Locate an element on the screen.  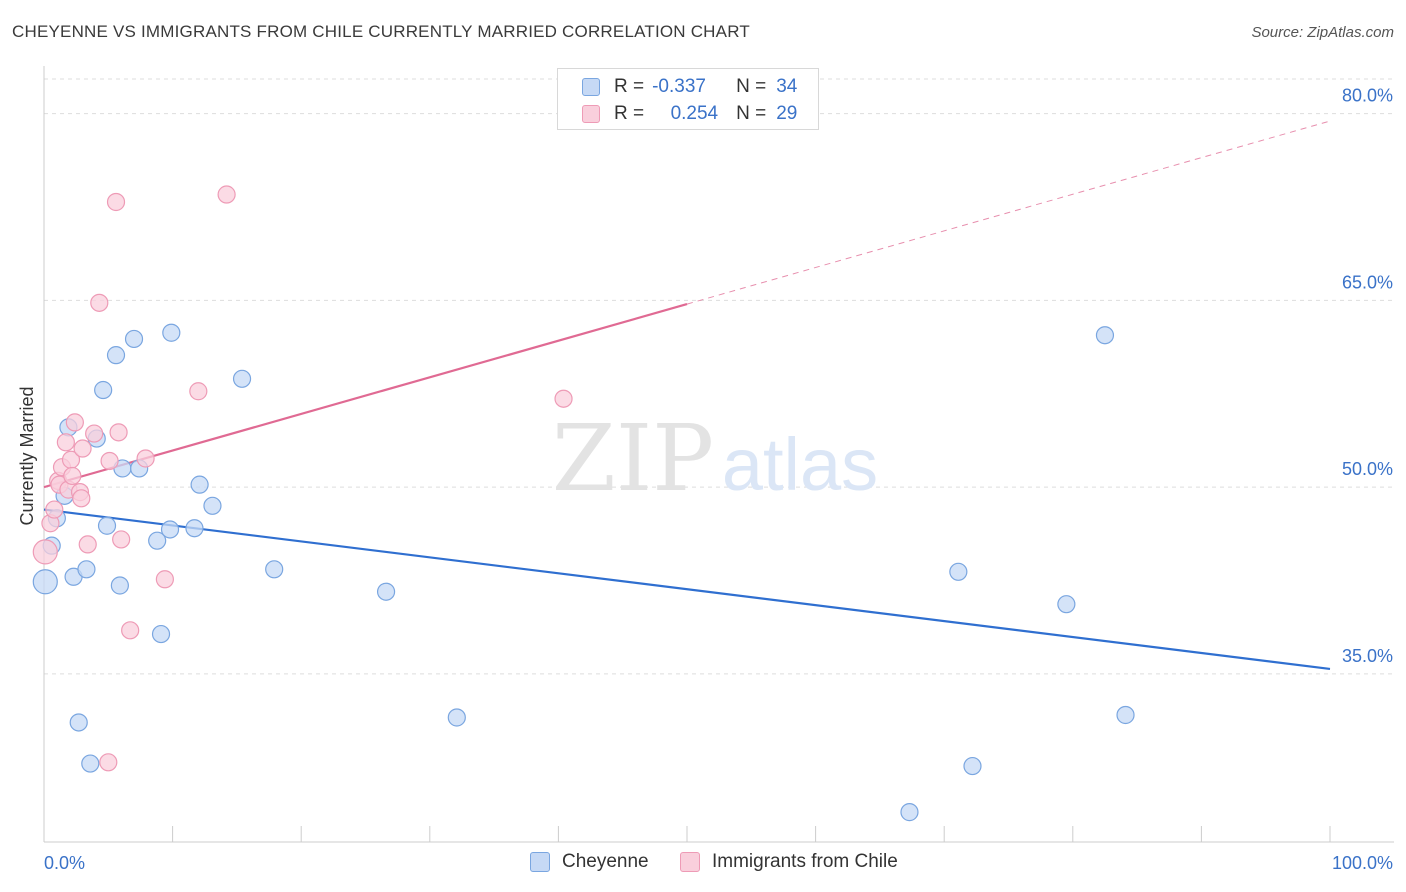
source-label: Source: ZipAtlas.com is located at coordinates (1322, 32).